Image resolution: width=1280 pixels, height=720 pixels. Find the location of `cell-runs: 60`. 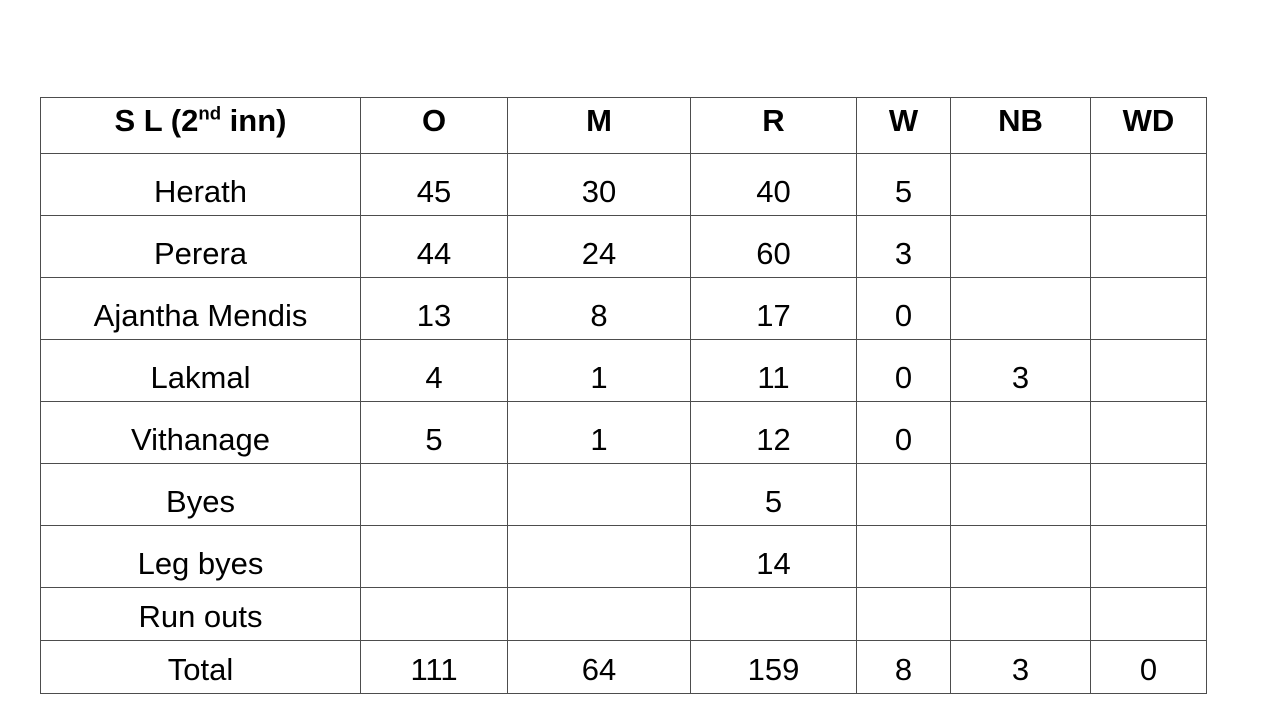

cell-runs: 60 is located at coordinates (773, 246).